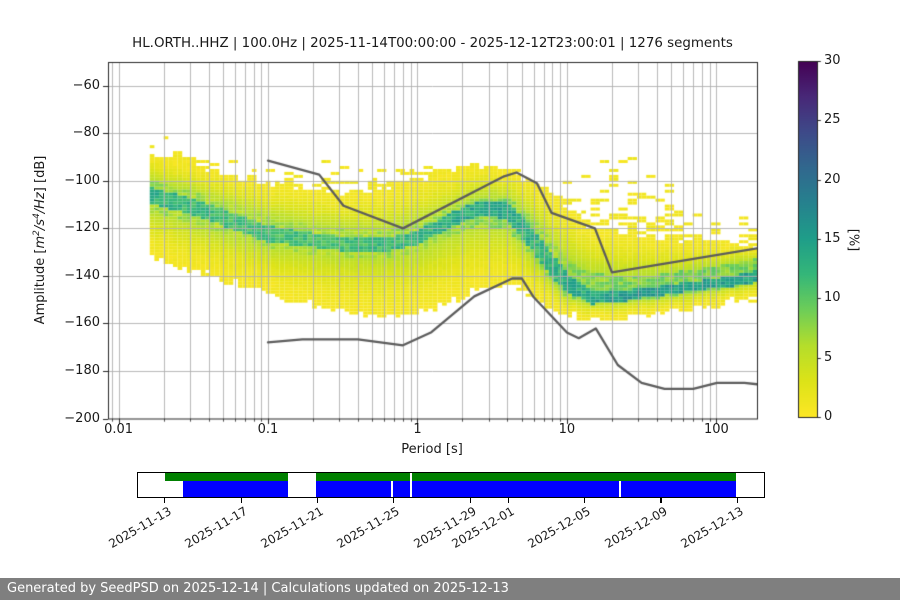 This screenshot has width=900, height=600. I want to click on colorbar-tick-label: 0, so click(828, 416).